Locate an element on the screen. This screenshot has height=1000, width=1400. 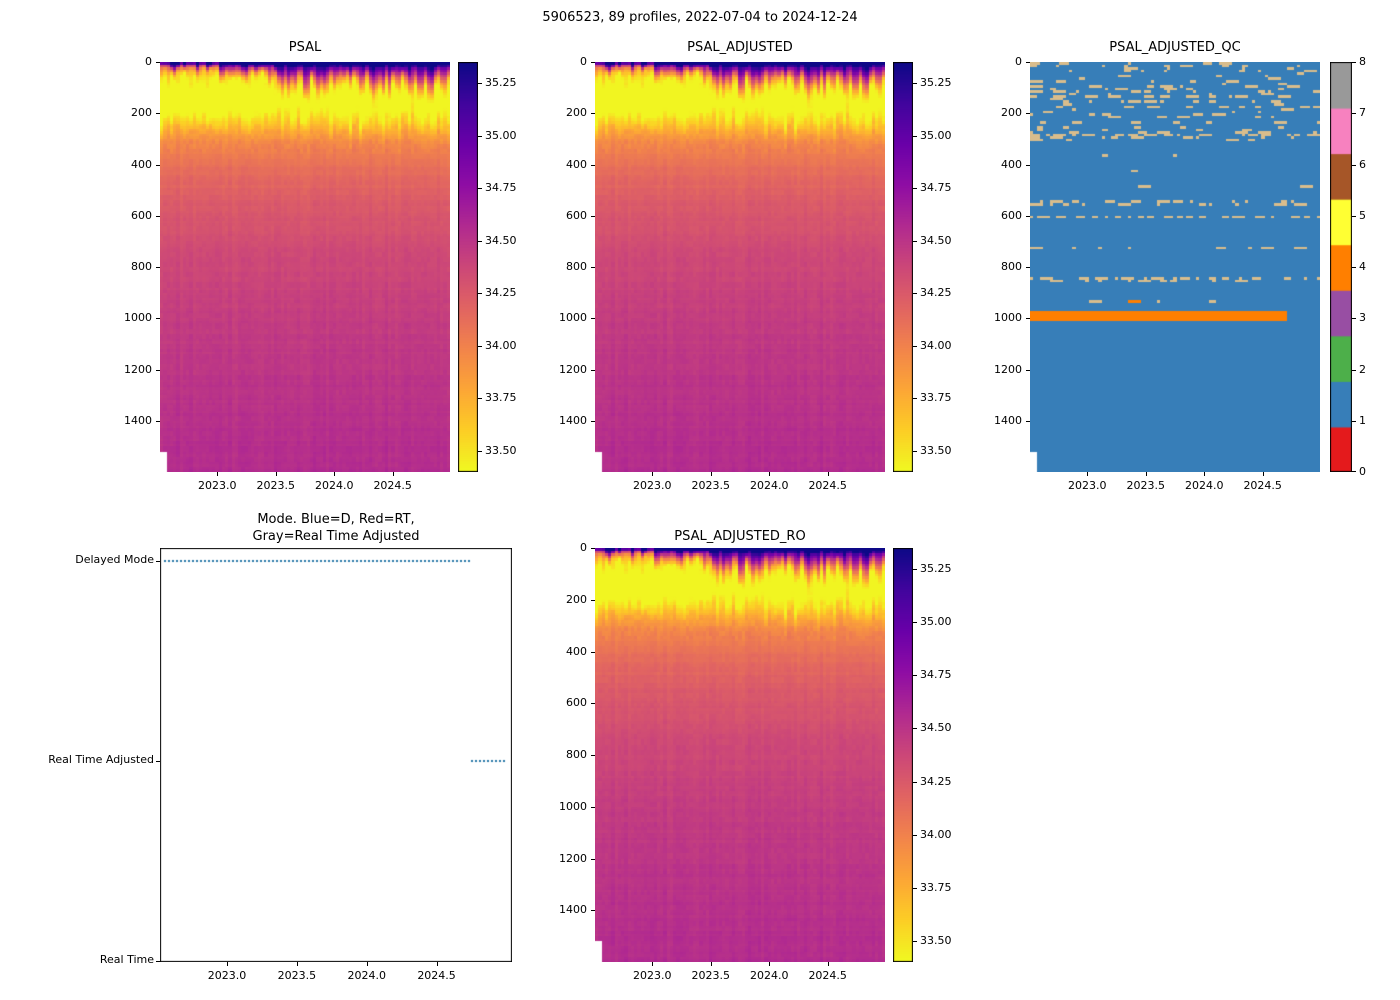
colorbar-tick-label: 35.00 is located at coordinates (936, 622).